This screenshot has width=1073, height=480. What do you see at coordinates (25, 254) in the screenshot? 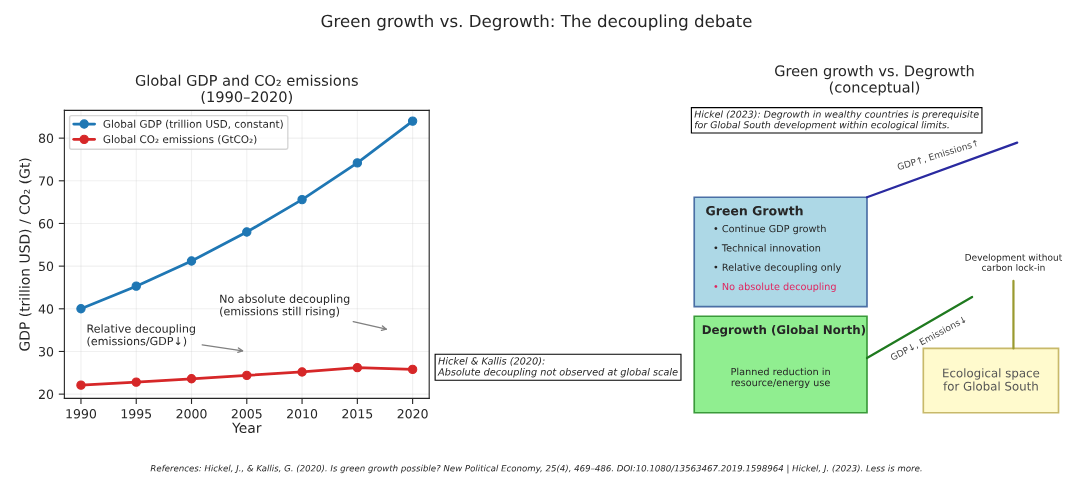
I see `y-axis-title: GDP (trillion USD) / CO₂ (Gt)` at bounding box center [25, 254].